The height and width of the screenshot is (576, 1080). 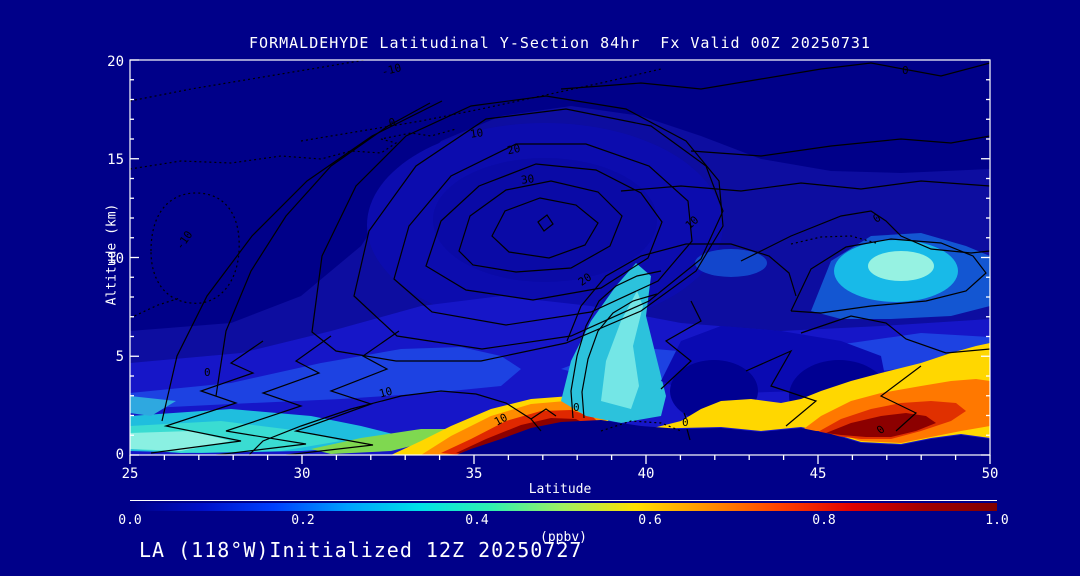 What do you see at coordinates (120, 357) in the screenshot?
I see `y-tick-label: 5` at bounding box center [120, 357].